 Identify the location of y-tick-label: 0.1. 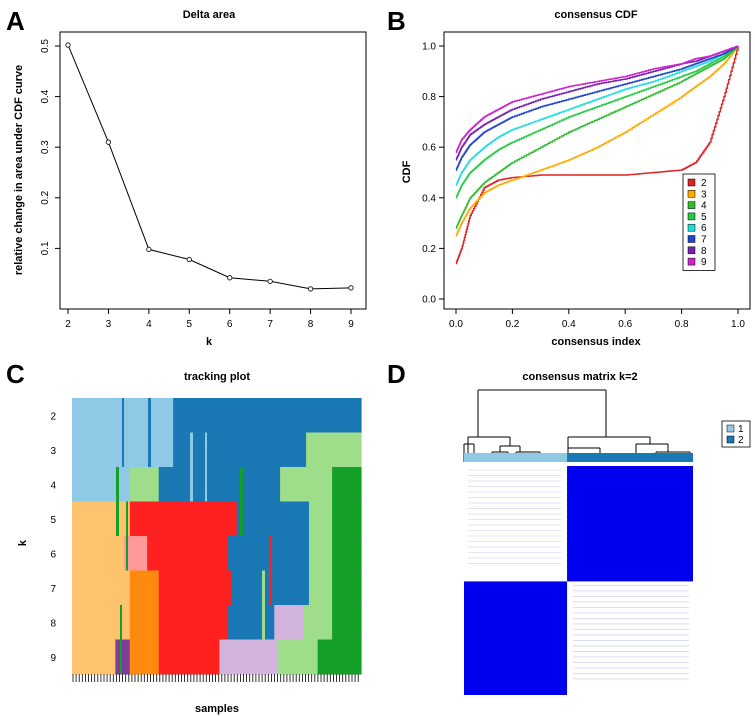
(45, 248).